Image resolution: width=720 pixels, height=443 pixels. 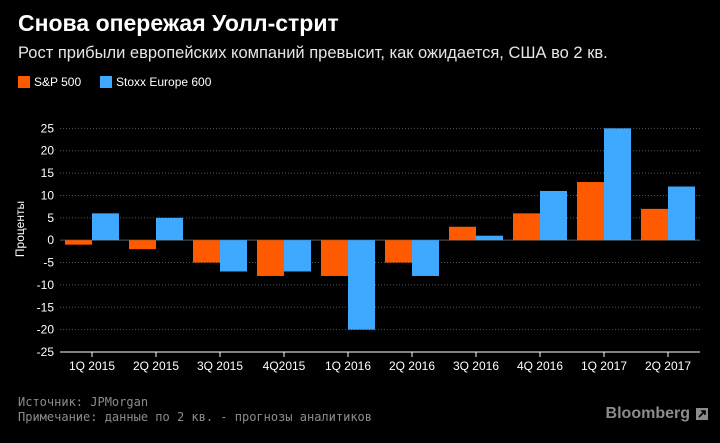 I want to click on x-tick-label: 2Q 2017, so click(x=668, y=366).